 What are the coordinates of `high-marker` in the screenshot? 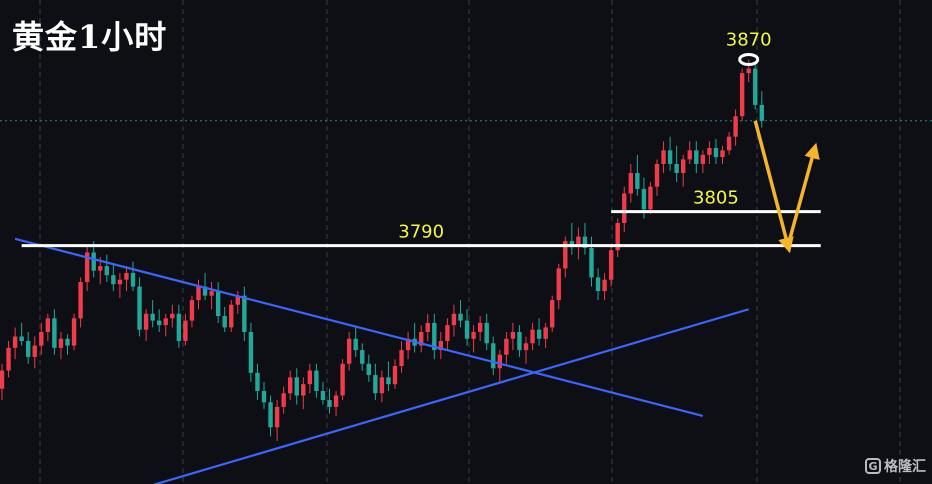 It's located at (749, 60).